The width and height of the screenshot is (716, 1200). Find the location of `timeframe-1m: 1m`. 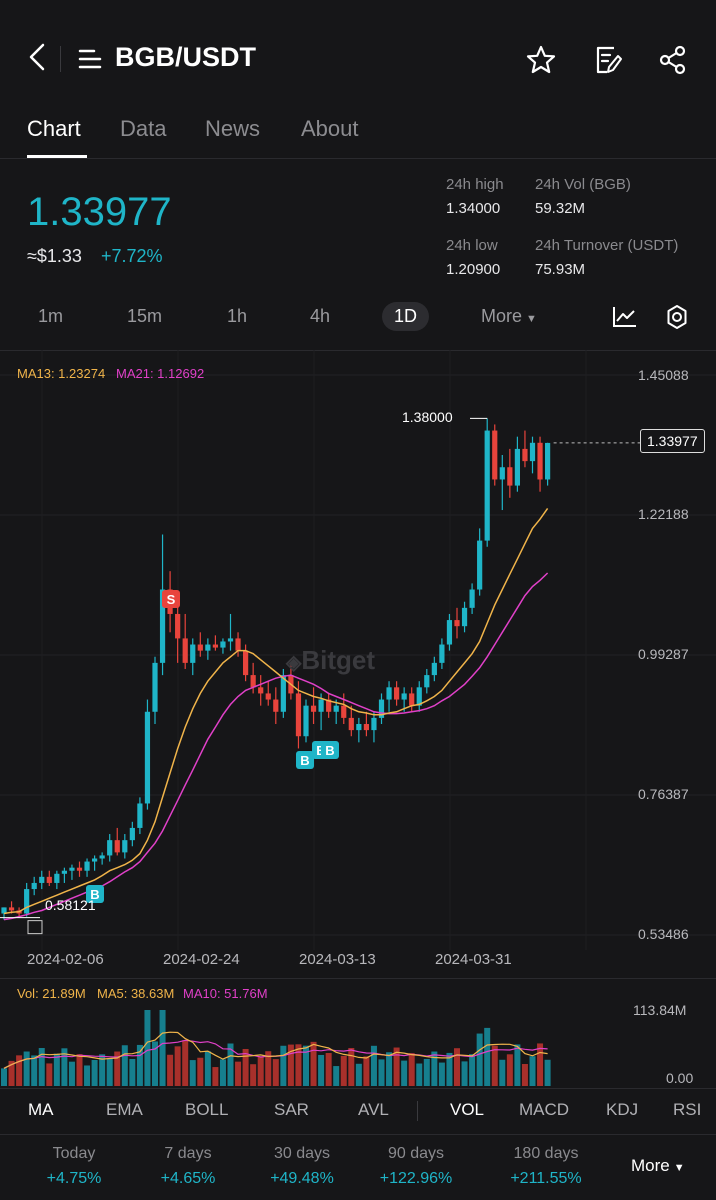

timeframe-1m: 1m is located at coordinates (51, 316).